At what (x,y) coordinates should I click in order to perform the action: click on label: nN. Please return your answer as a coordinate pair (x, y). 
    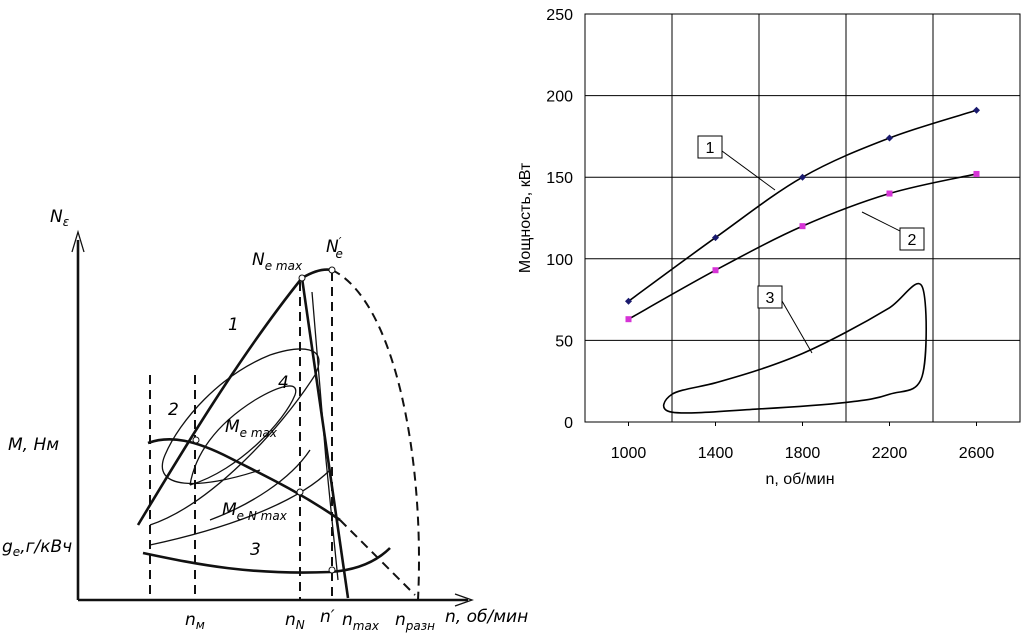
    Looking at the image, I should click on (295, 621).